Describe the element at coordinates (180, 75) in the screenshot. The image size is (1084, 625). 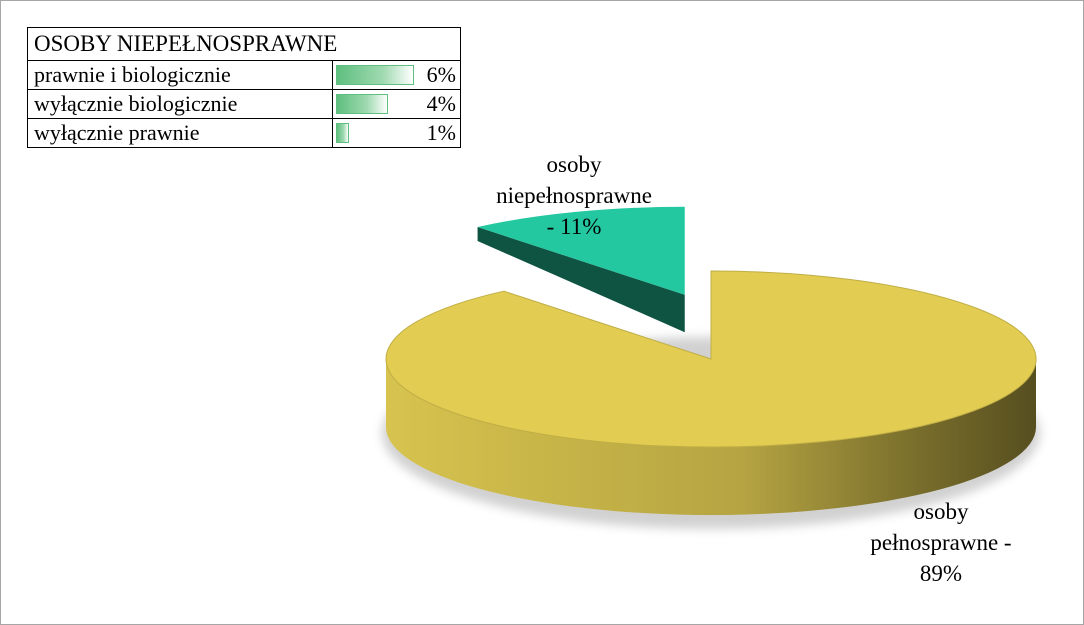
I see `row-label: prawnie i biologicznie` at that location.